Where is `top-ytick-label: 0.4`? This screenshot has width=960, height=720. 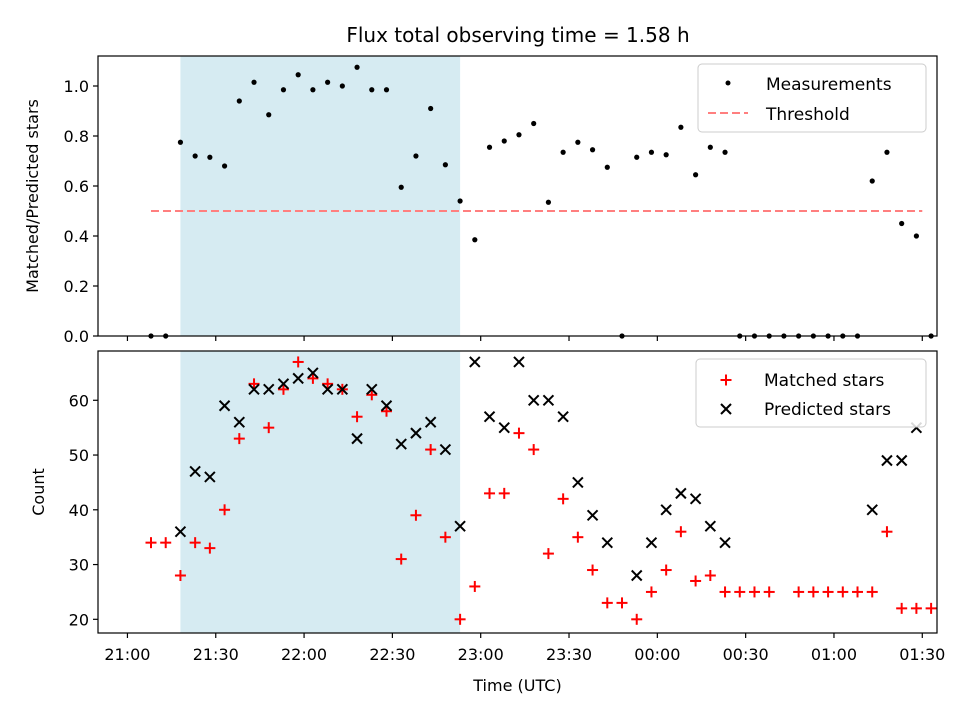 top-ytick-label: 0.4 is located at coordinates (76, 236).